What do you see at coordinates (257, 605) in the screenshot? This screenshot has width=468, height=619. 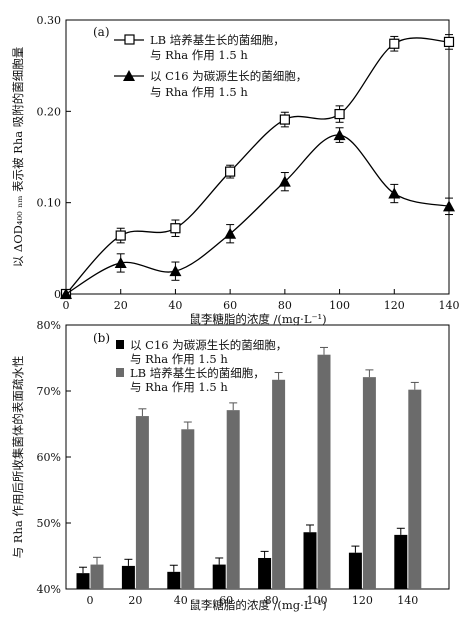 I see `x-axis-title-b: 鼠李糖脂的浓度 /(mg·L⁻¹)` at bounding box center [257, 605].